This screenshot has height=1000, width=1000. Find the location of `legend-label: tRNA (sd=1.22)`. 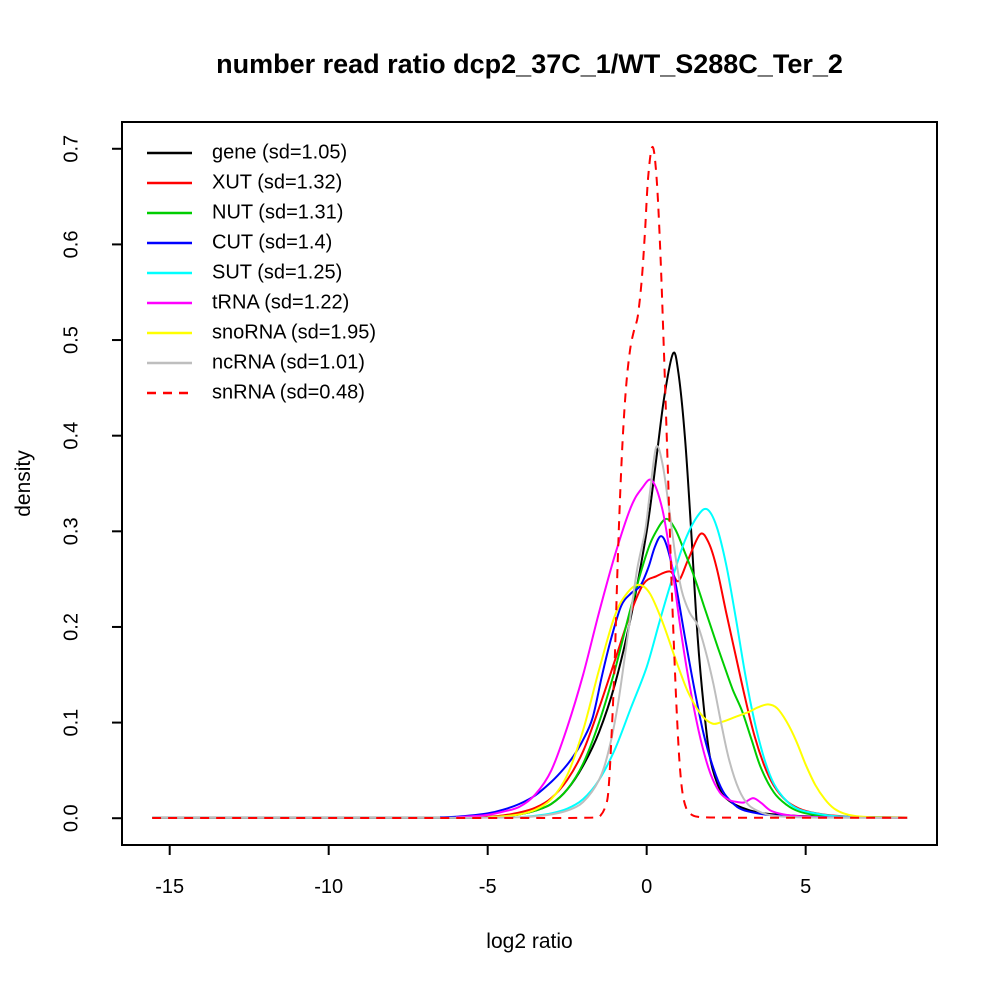

legend-label: tRNA (sd=1.22) is located at coordinates (280, 302).